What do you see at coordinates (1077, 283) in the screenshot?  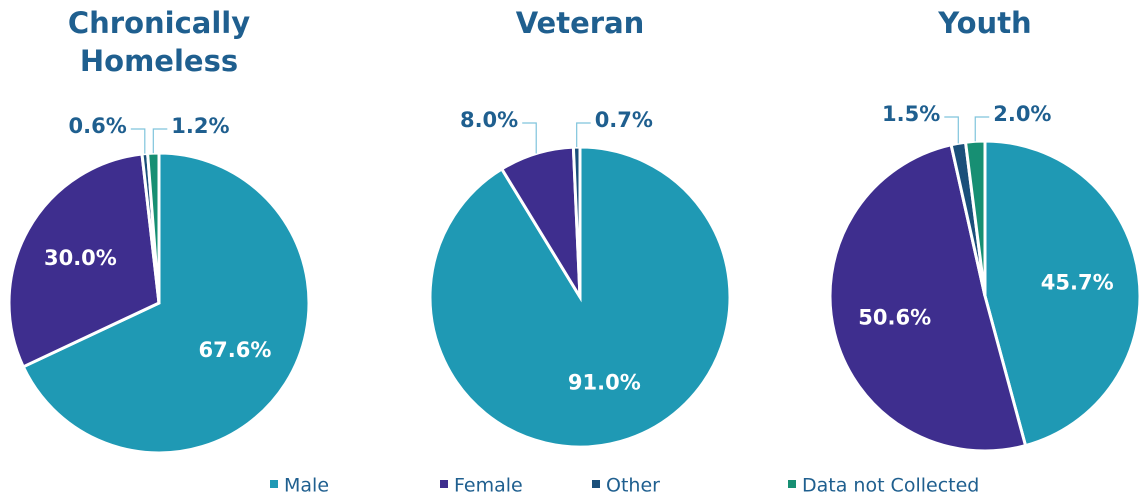 I see `data-label: 45.7%` at bounding box center [1077, 283].